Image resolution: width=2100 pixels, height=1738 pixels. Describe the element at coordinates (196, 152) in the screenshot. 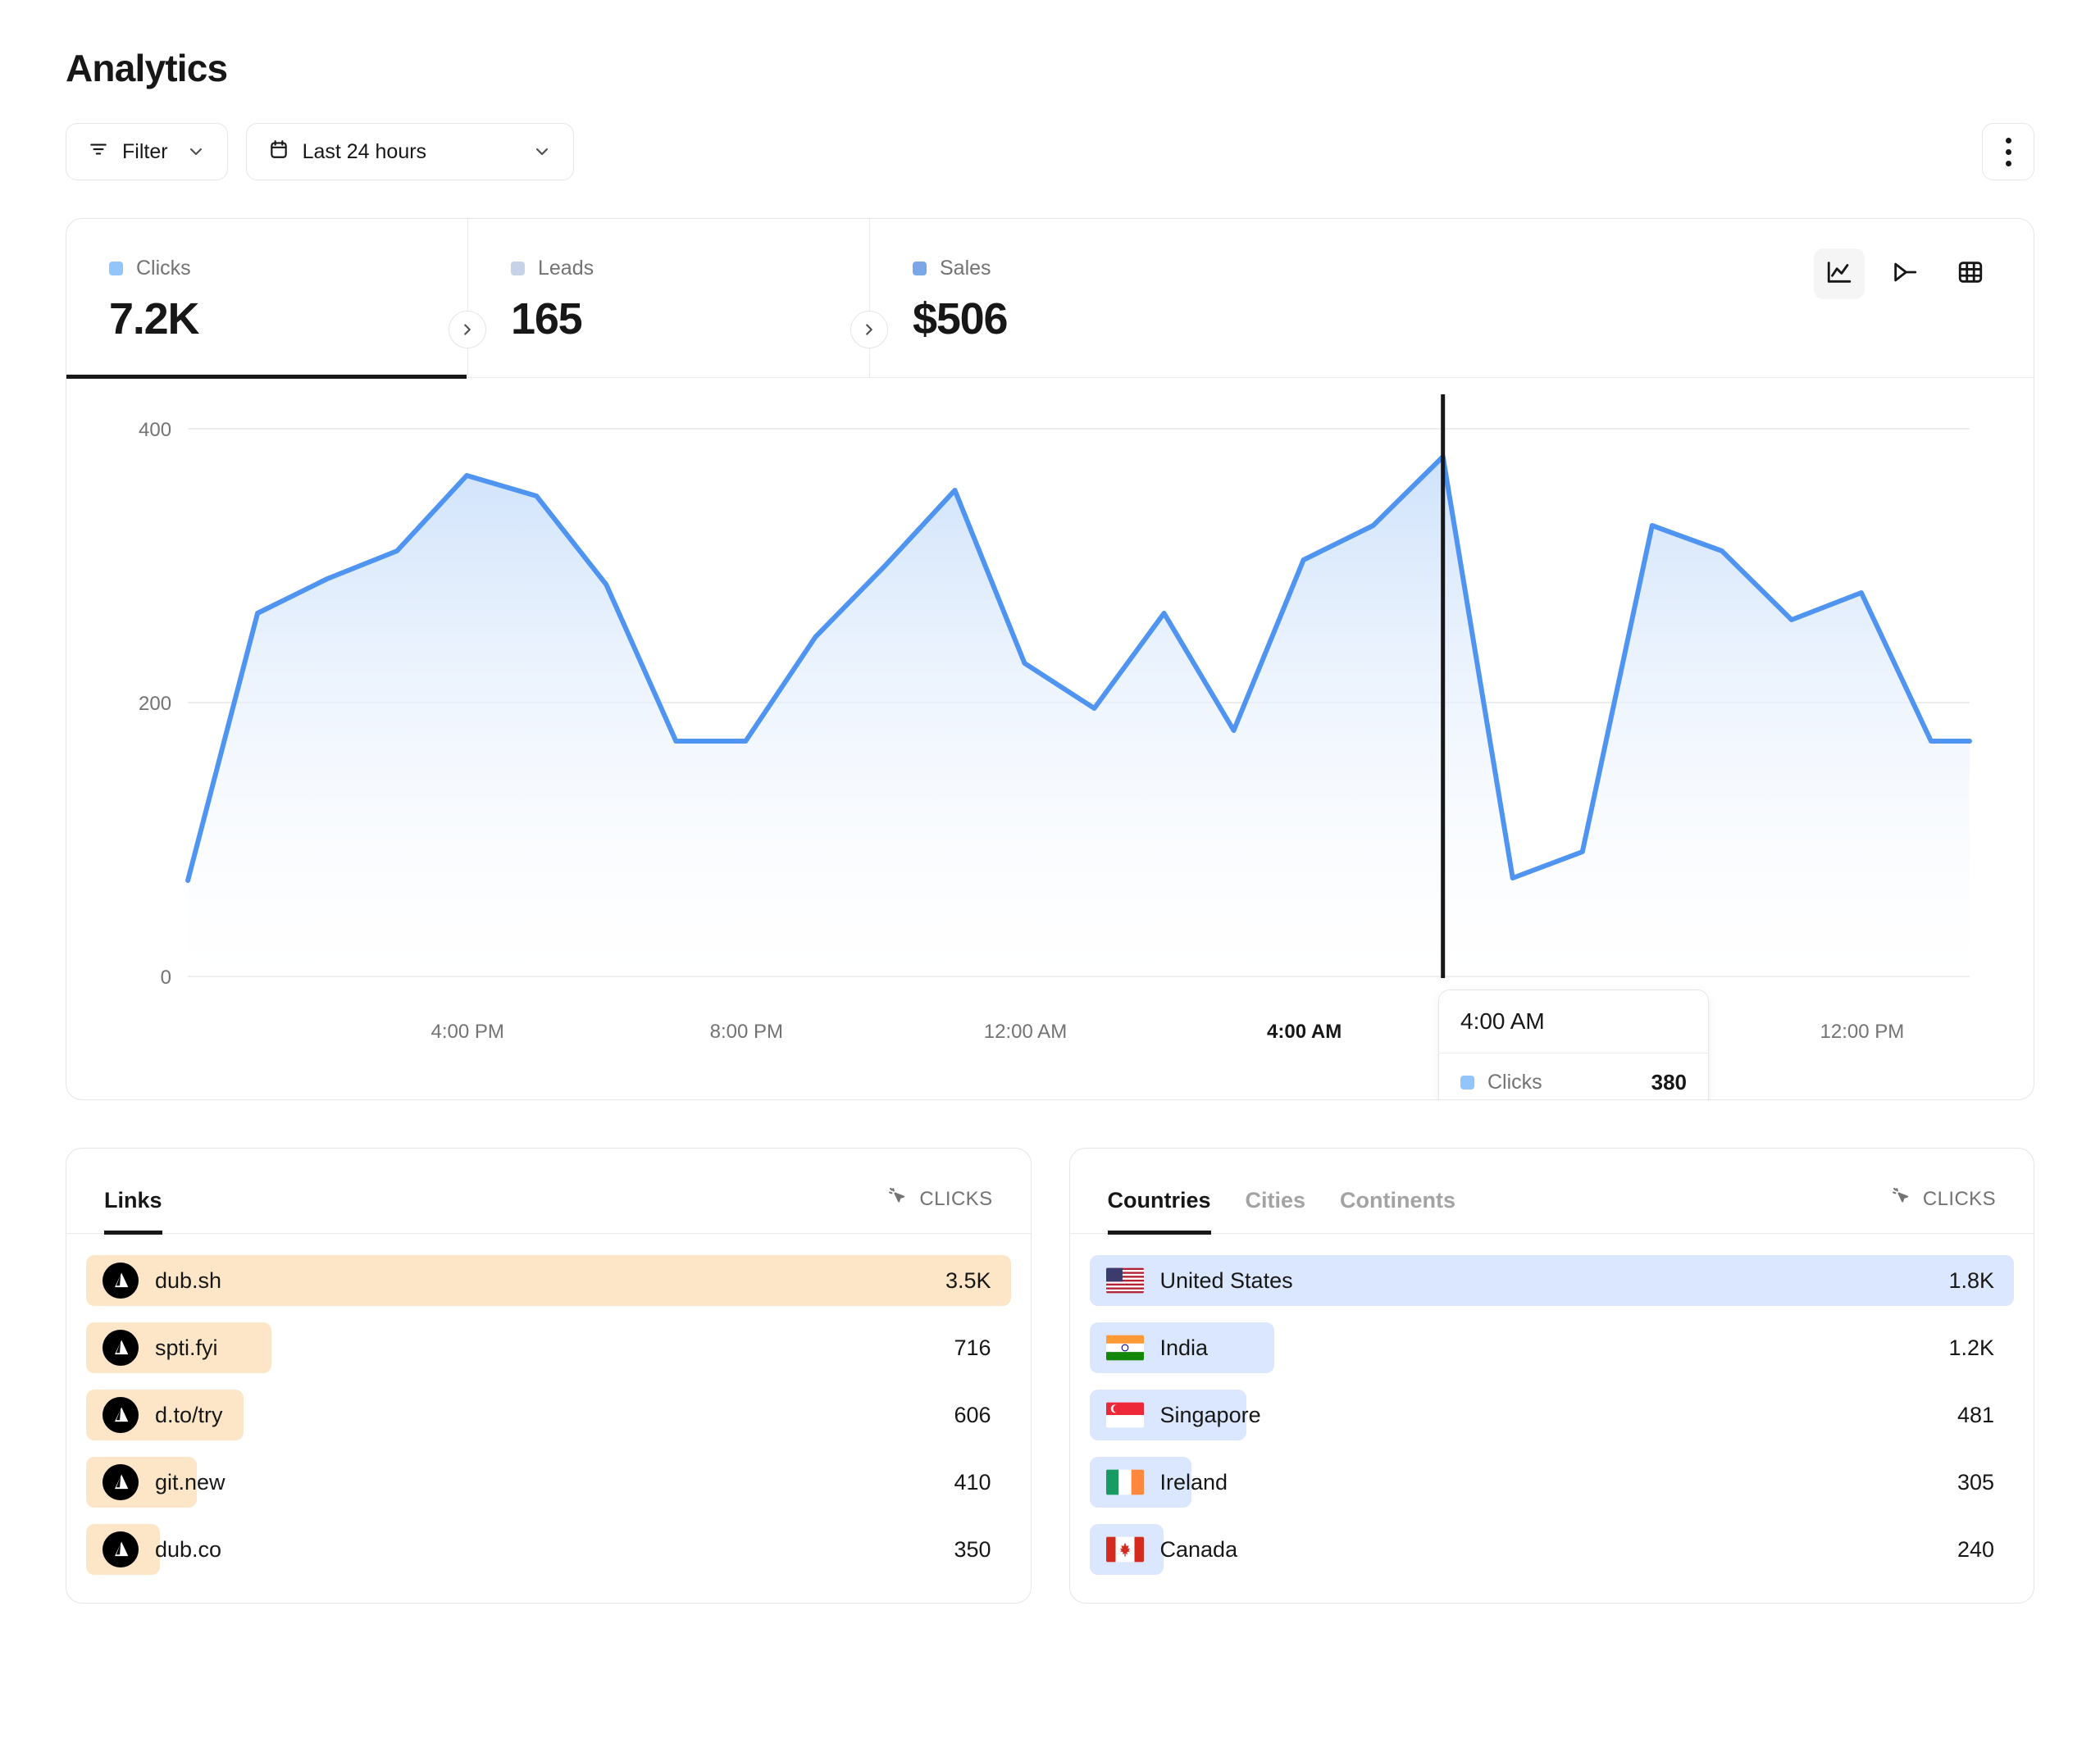

I see `chevron-down-icon` at that location.